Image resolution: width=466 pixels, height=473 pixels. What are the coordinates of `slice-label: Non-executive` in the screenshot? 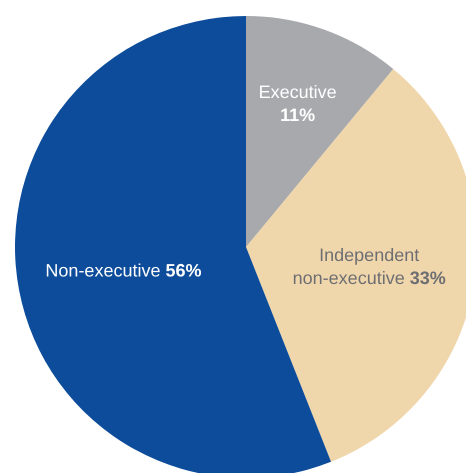 It's located at (102, 270).